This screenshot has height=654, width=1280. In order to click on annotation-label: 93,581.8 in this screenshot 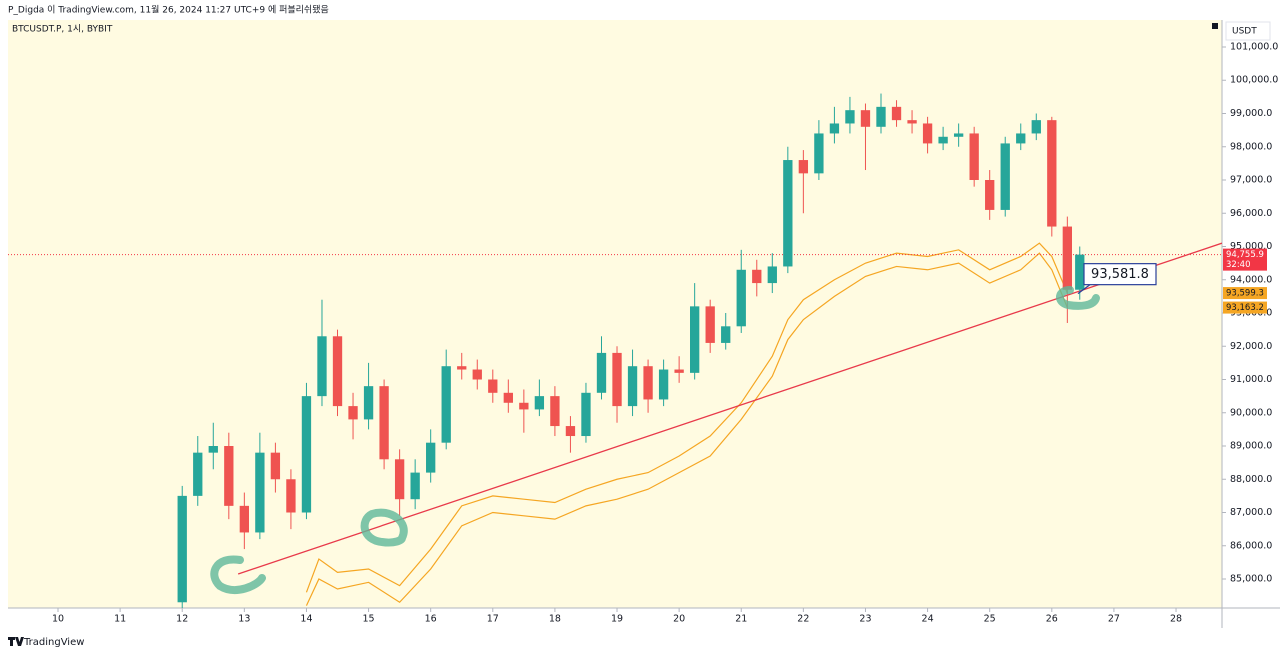, I will do `click(1120, 274)`.